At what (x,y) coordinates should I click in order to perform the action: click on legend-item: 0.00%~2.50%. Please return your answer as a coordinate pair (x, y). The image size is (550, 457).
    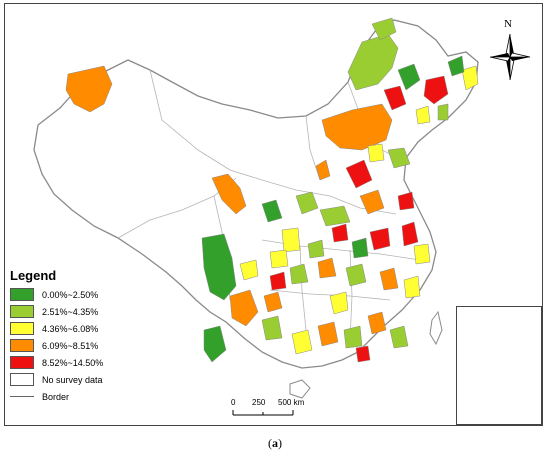
    Looking at the image, I should click on (75, 294).